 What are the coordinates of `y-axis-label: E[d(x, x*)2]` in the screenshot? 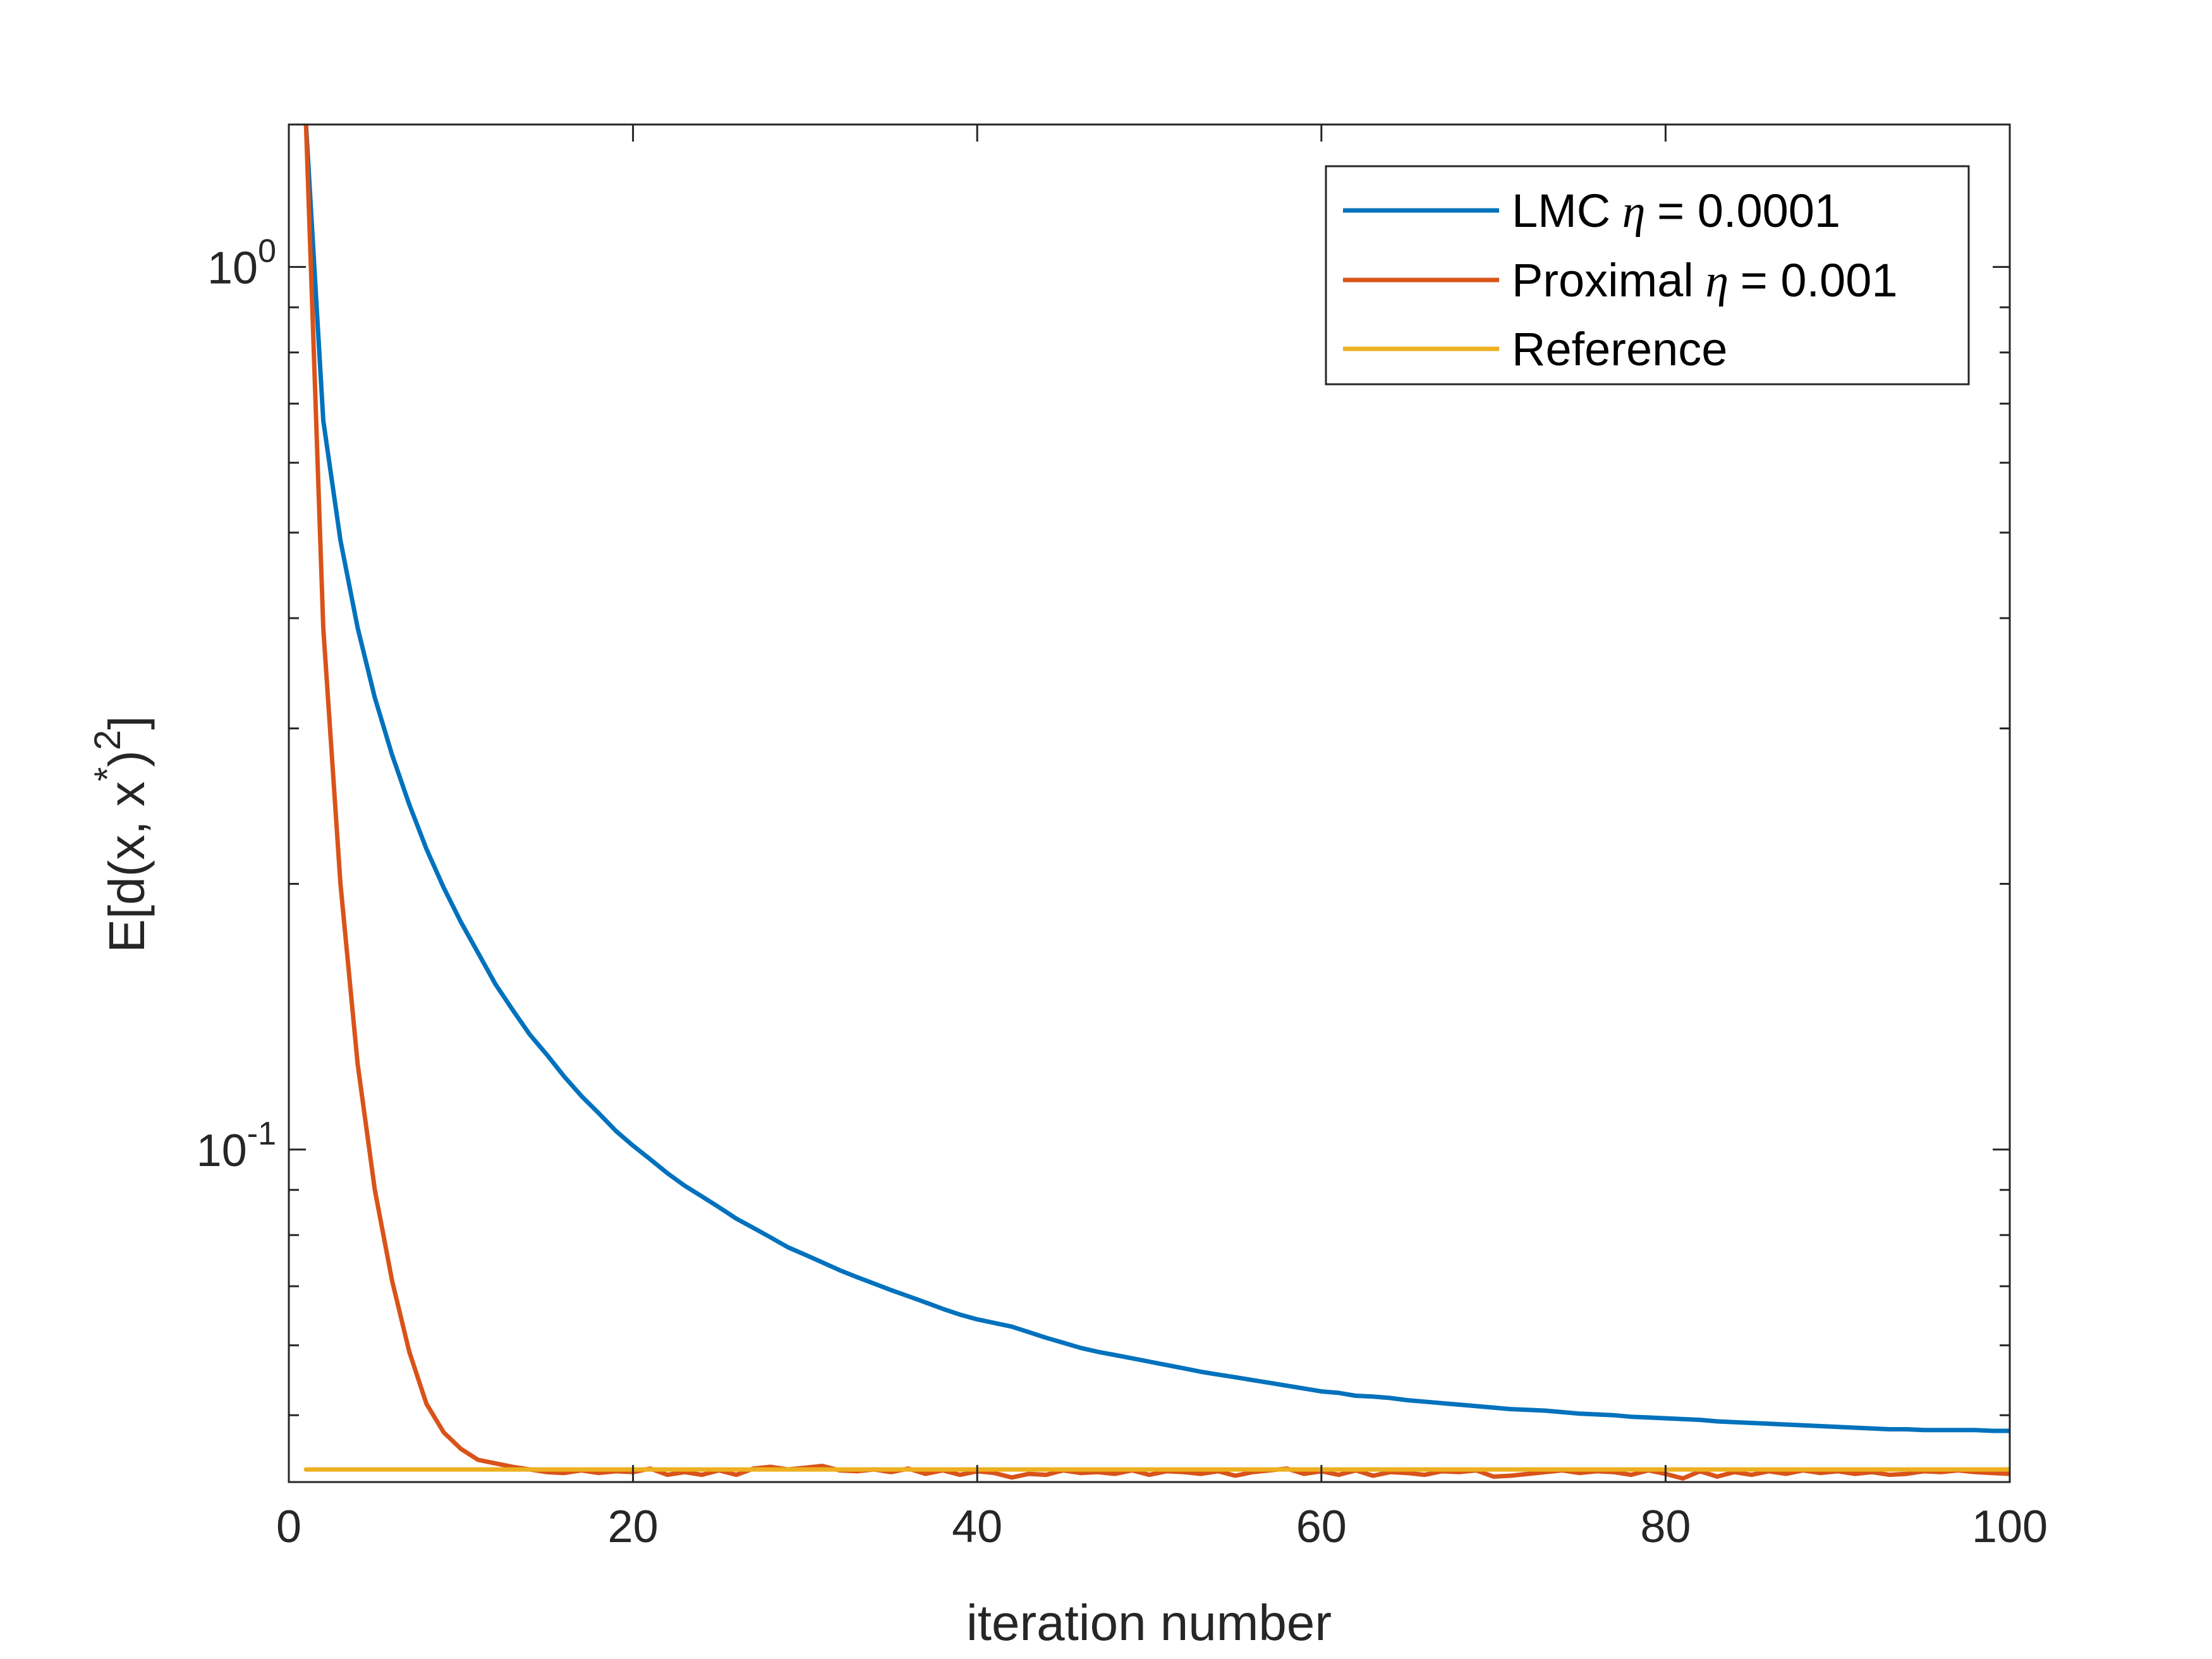 It's located at (121, 834).